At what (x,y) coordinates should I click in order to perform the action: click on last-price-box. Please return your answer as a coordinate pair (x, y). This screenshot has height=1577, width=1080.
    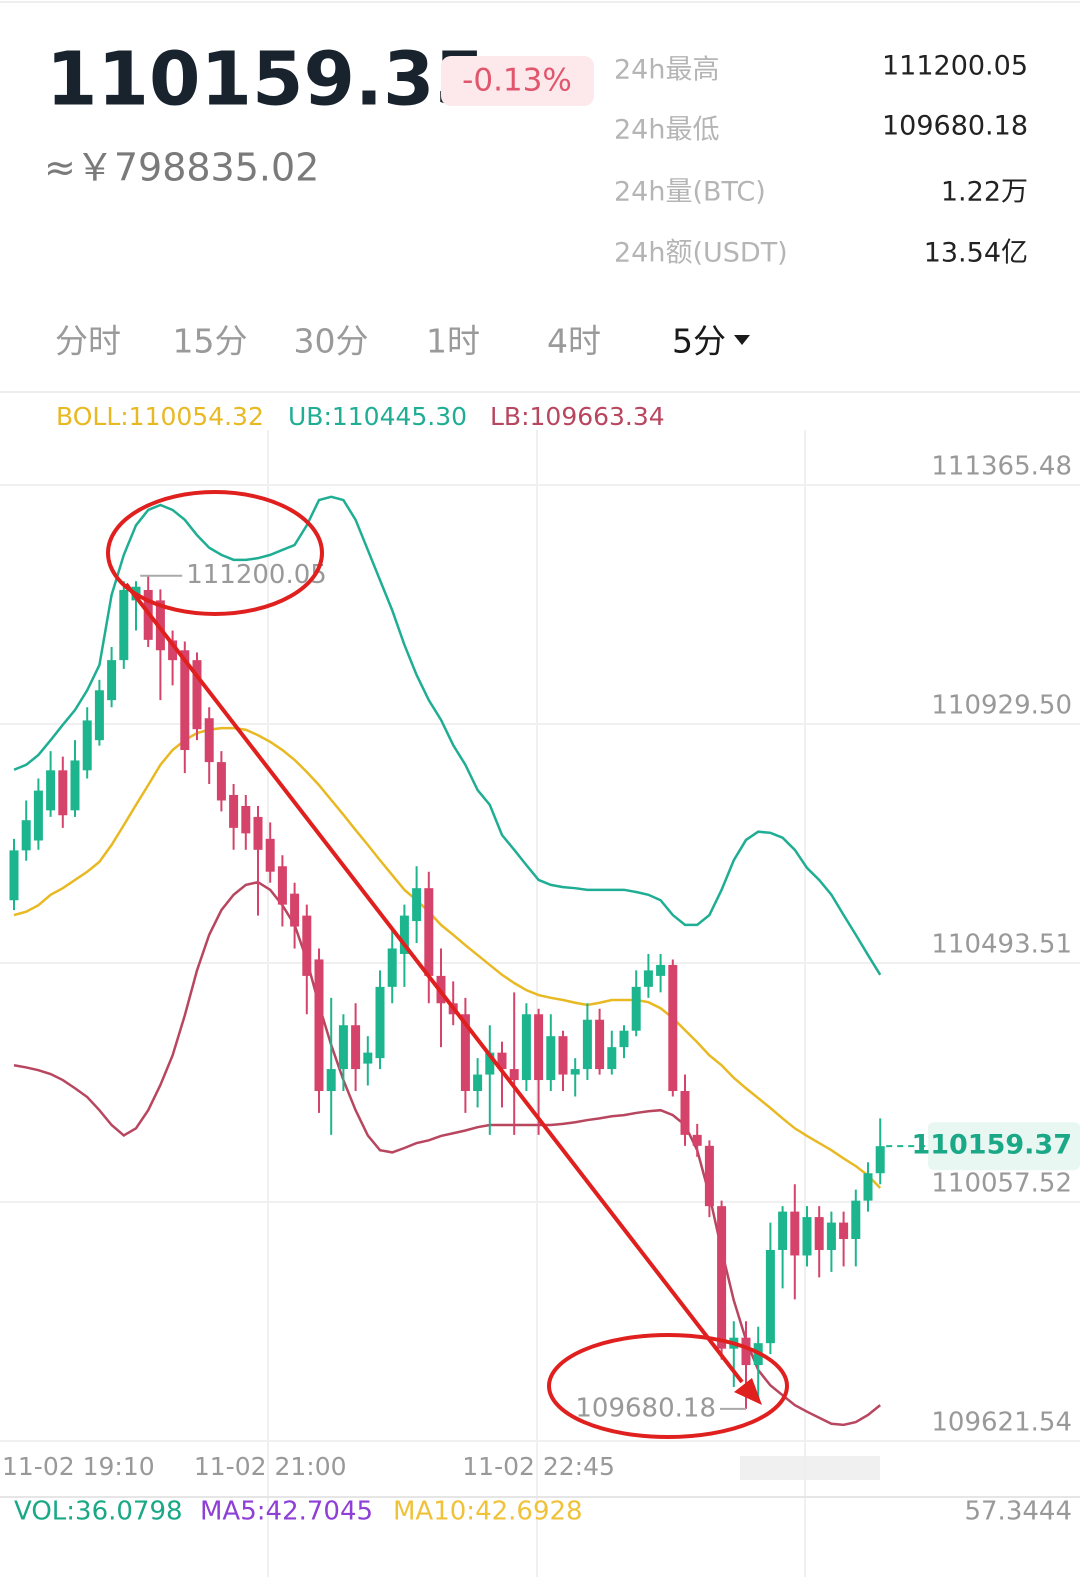
    Looking at the image, I should click on (1004, 1146).